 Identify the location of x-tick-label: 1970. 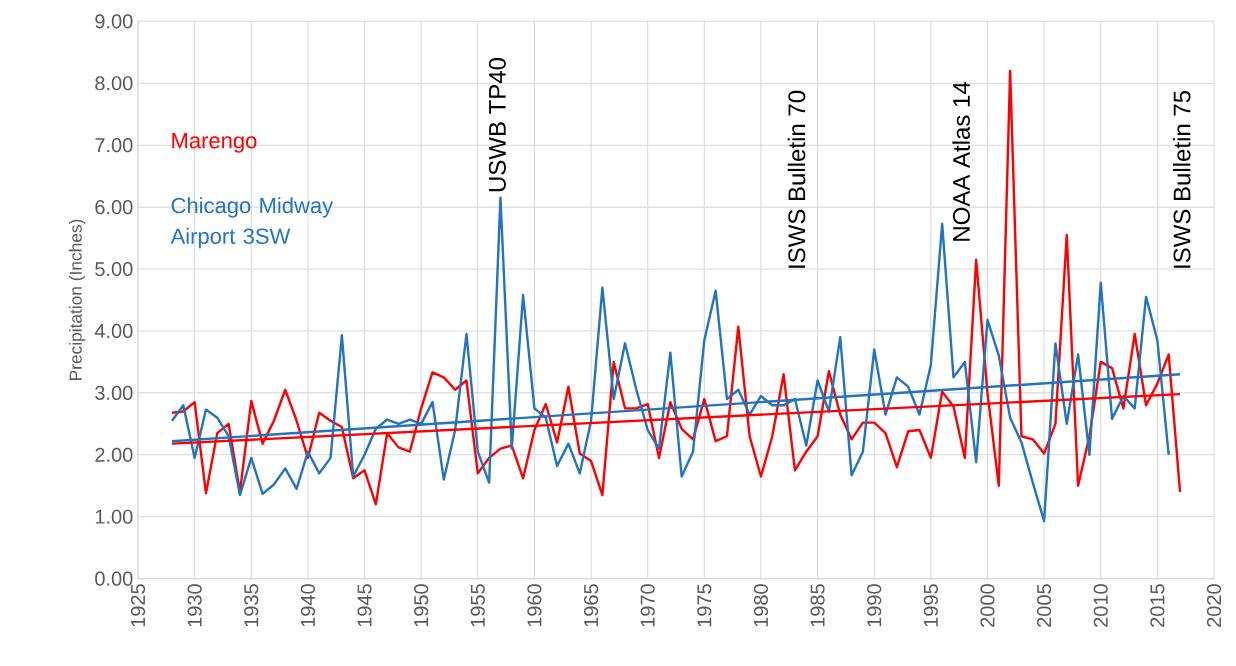
(647, 605).